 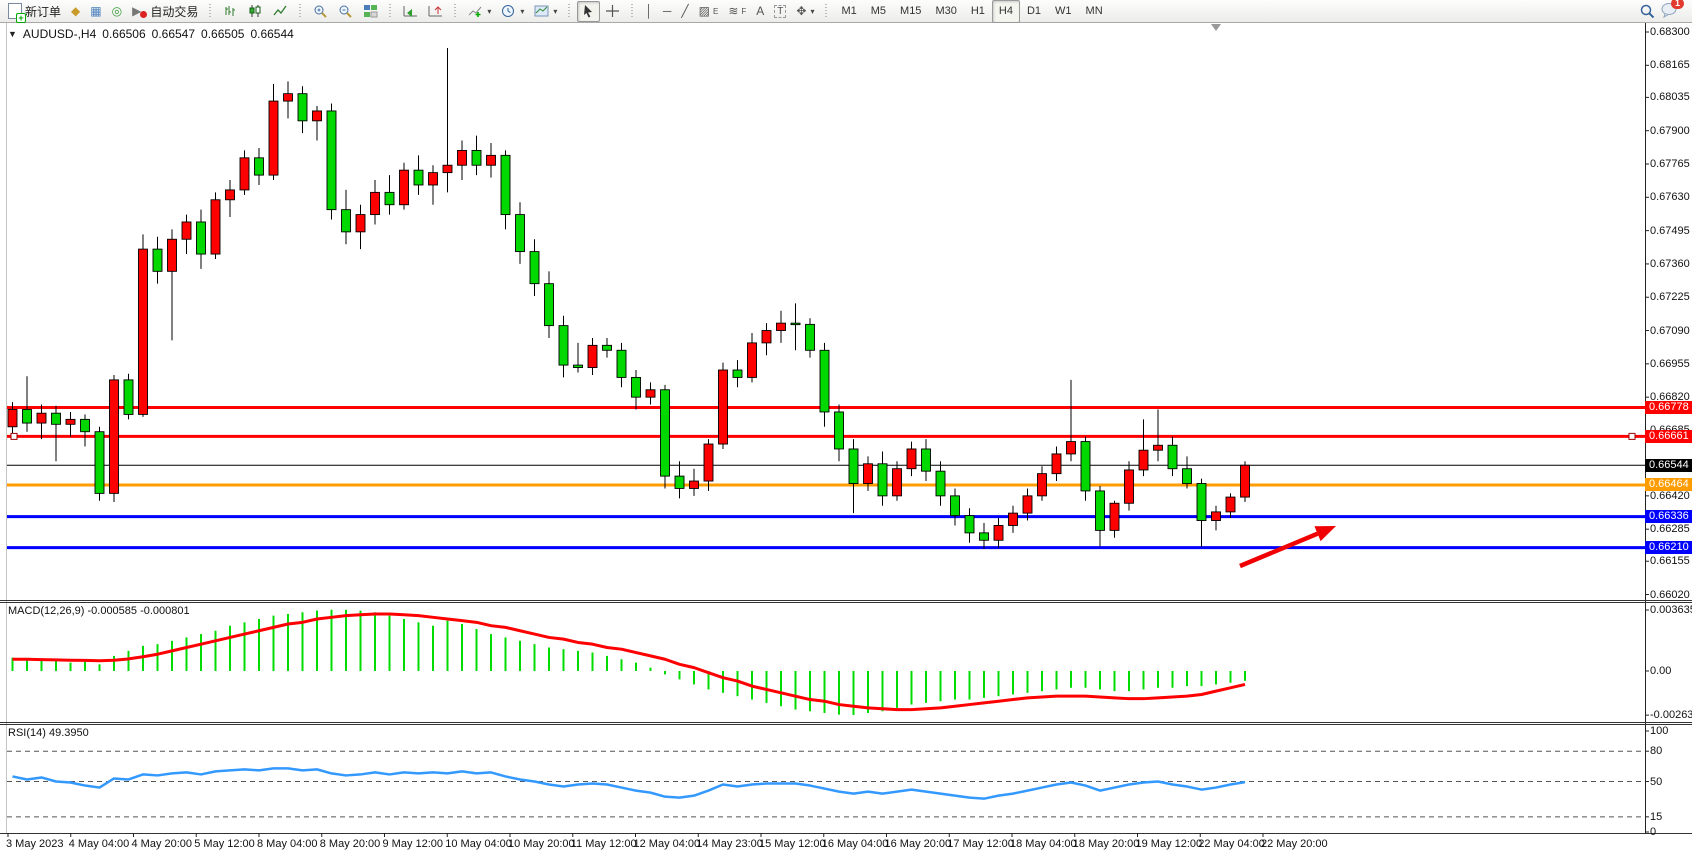 What do you see at coordinates (1279, 550) in the screenshot?
I see `trend-arrow` at bounding box center [1279, 550].